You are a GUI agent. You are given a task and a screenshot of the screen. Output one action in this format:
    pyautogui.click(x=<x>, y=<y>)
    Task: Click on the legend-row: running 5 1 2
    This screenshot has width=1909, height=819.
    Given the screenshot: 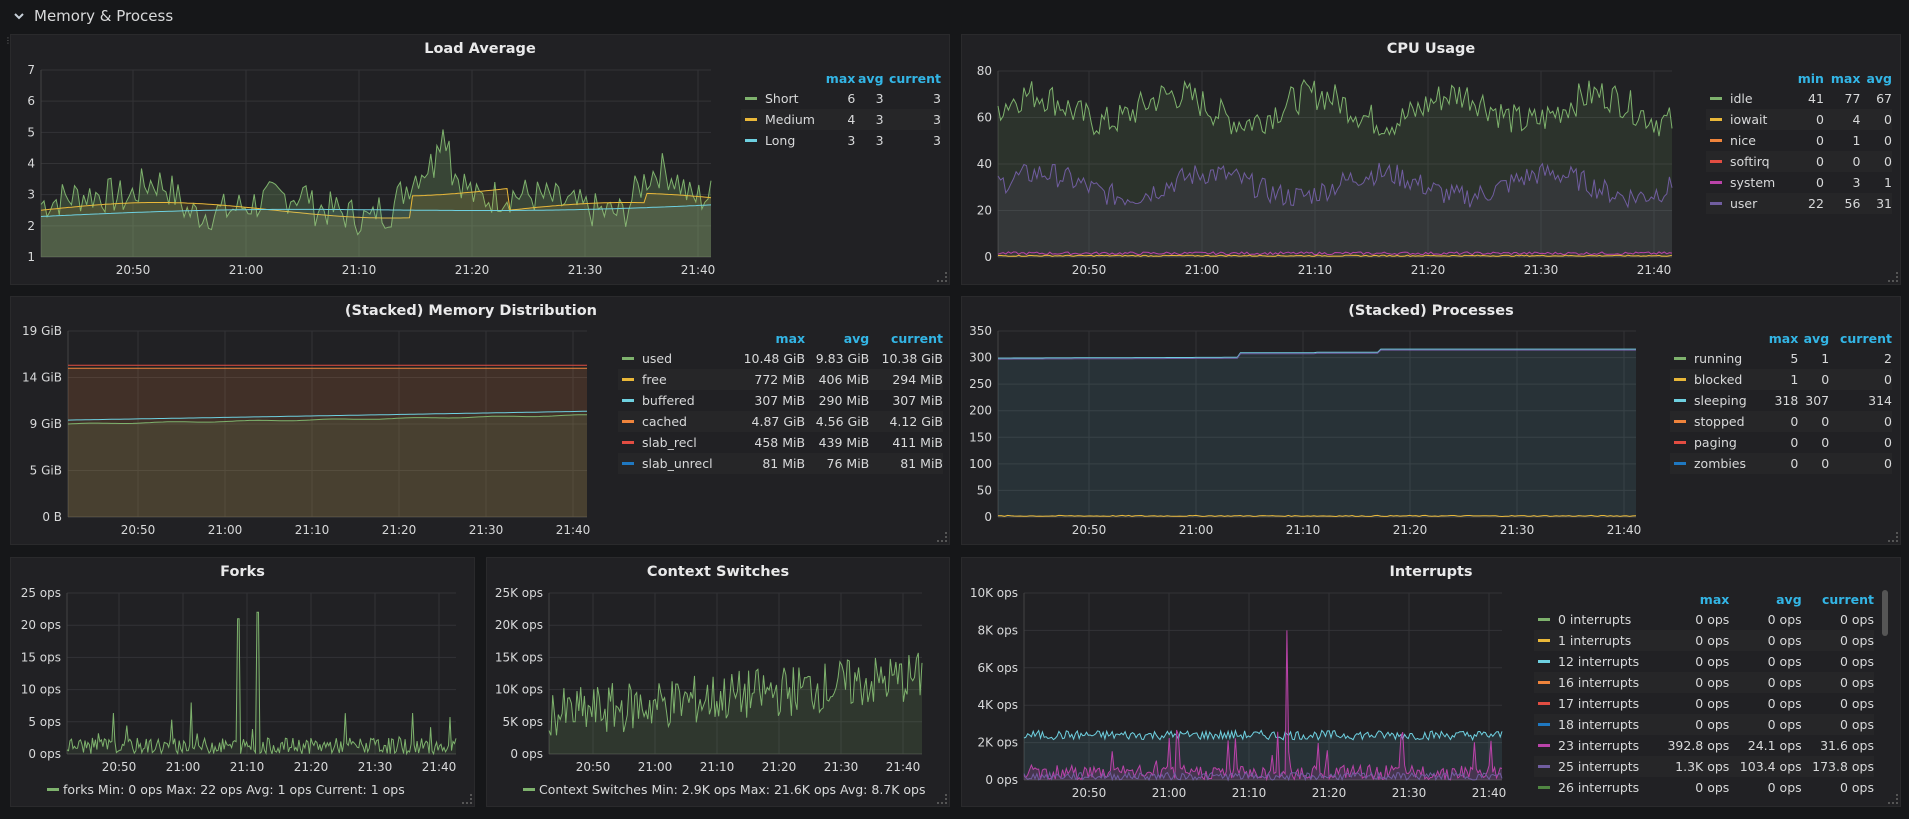 What is the action you would take?
    pyautogui.click(x=1781, y=358)
    